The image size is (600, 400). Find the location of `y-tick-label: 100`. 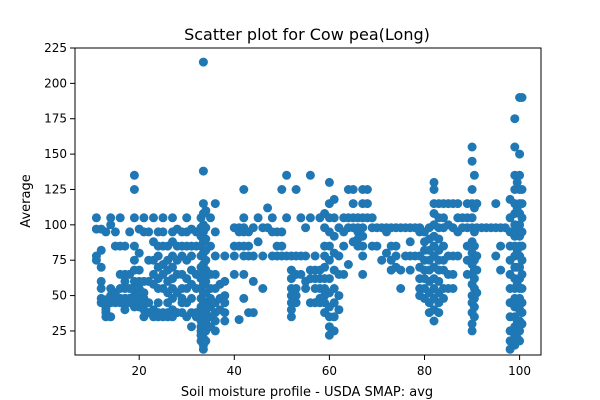

y-tick-label: 100 is located at coordinates (55, 225).